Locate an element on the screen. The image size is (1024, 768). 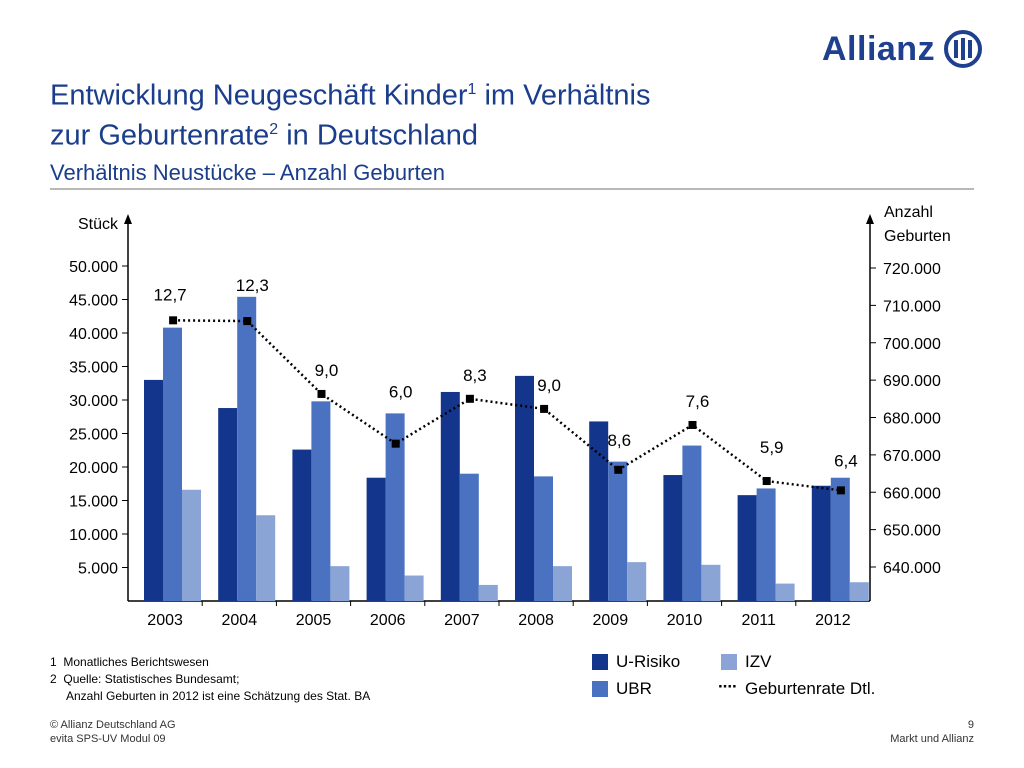
ratio-data-label: 8,3 is located at coordinates (475, 375).